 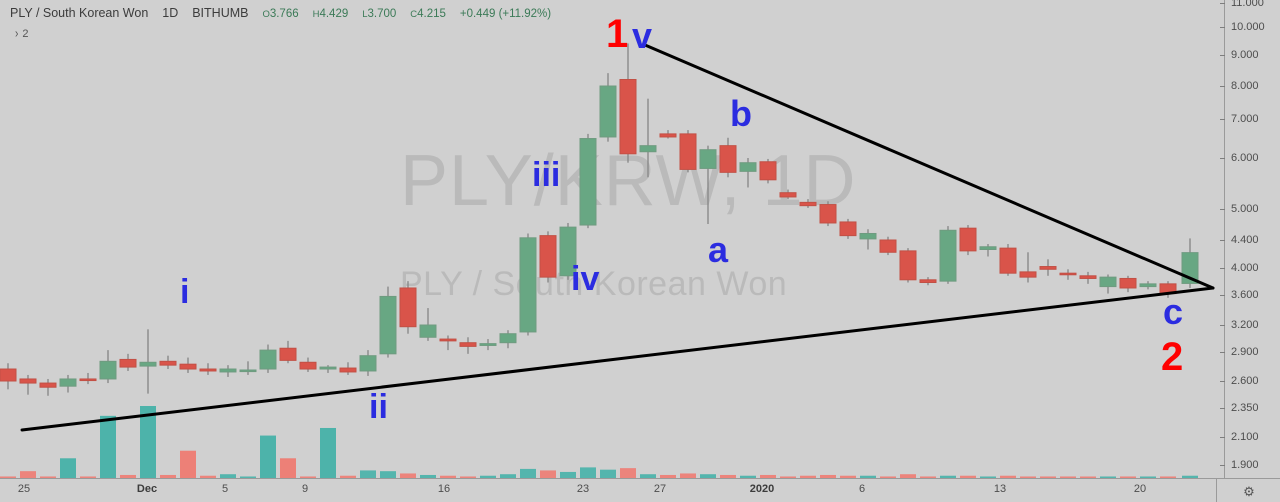 What do you see at coordinates (1237, 381) in the screenshot?
I see `price-tick: 2.600` at bounding box center [1237, 381].